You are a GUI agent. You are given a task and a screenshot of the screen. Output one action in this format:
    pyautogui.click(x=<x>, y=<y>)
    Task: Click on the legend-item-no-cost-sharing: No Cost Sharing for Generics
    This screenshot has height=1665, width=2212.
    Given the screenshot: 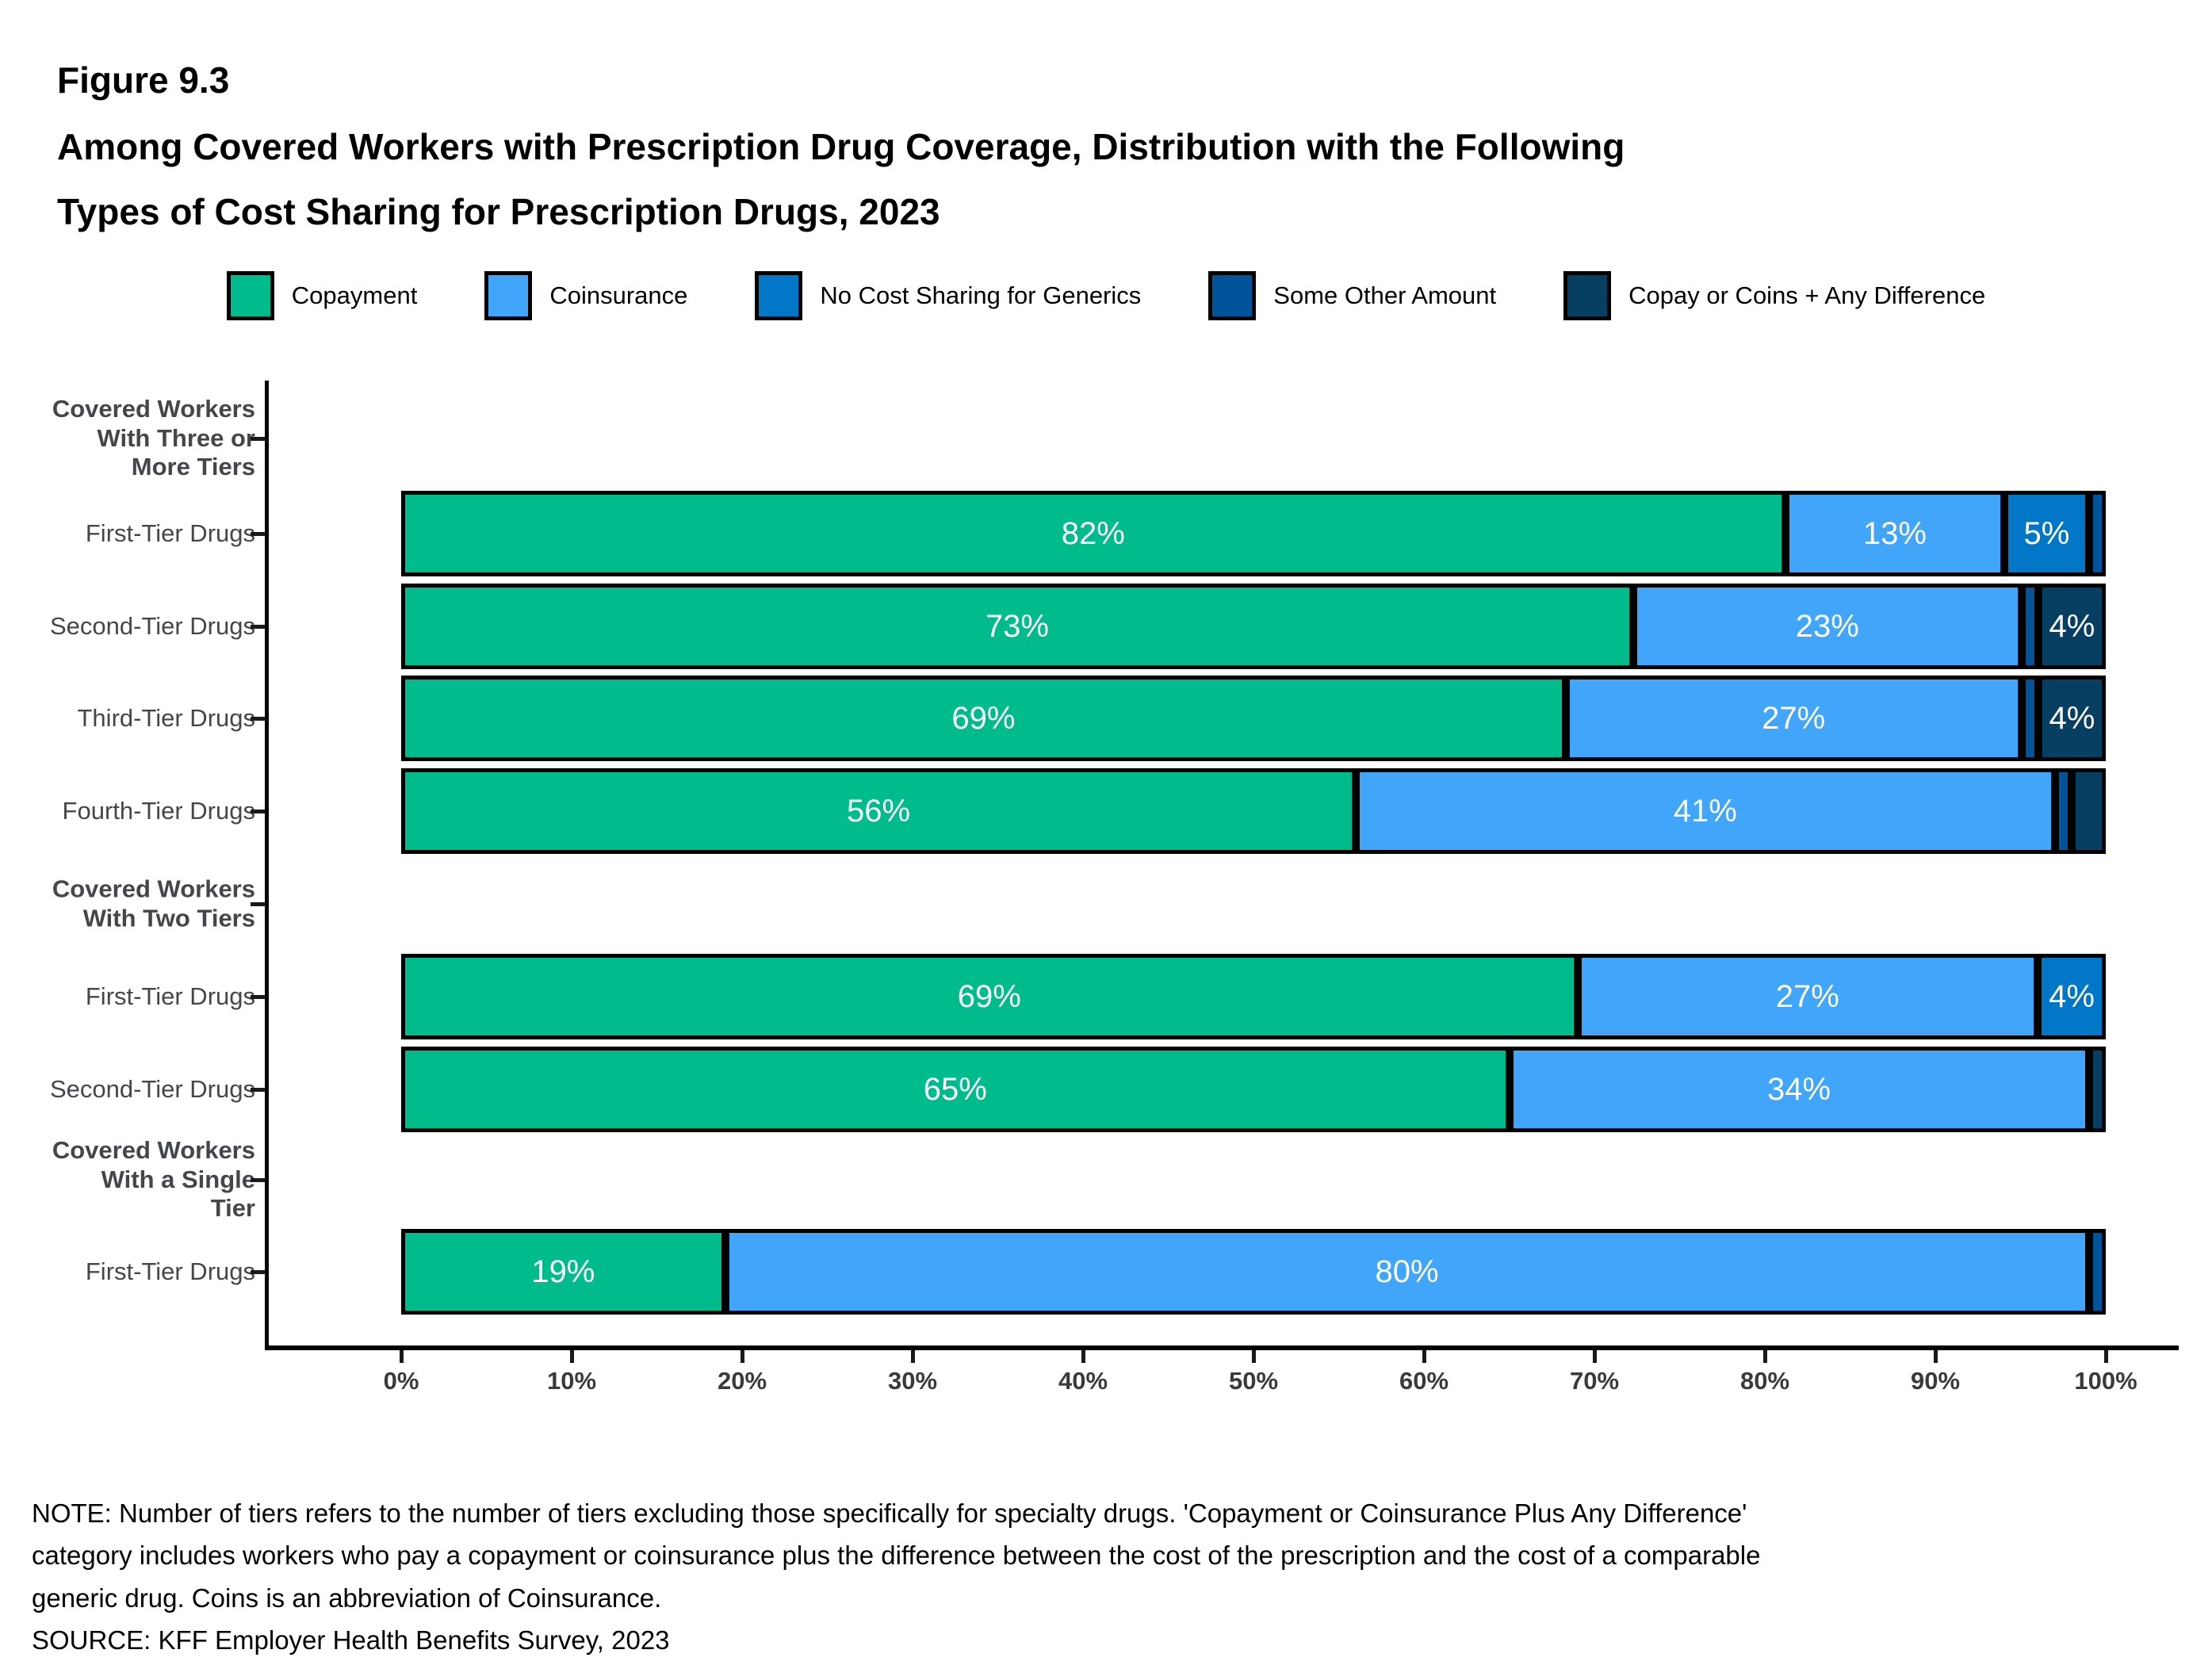 What is the action you would take?
    pyautogui.click(x=948, y=295)
    